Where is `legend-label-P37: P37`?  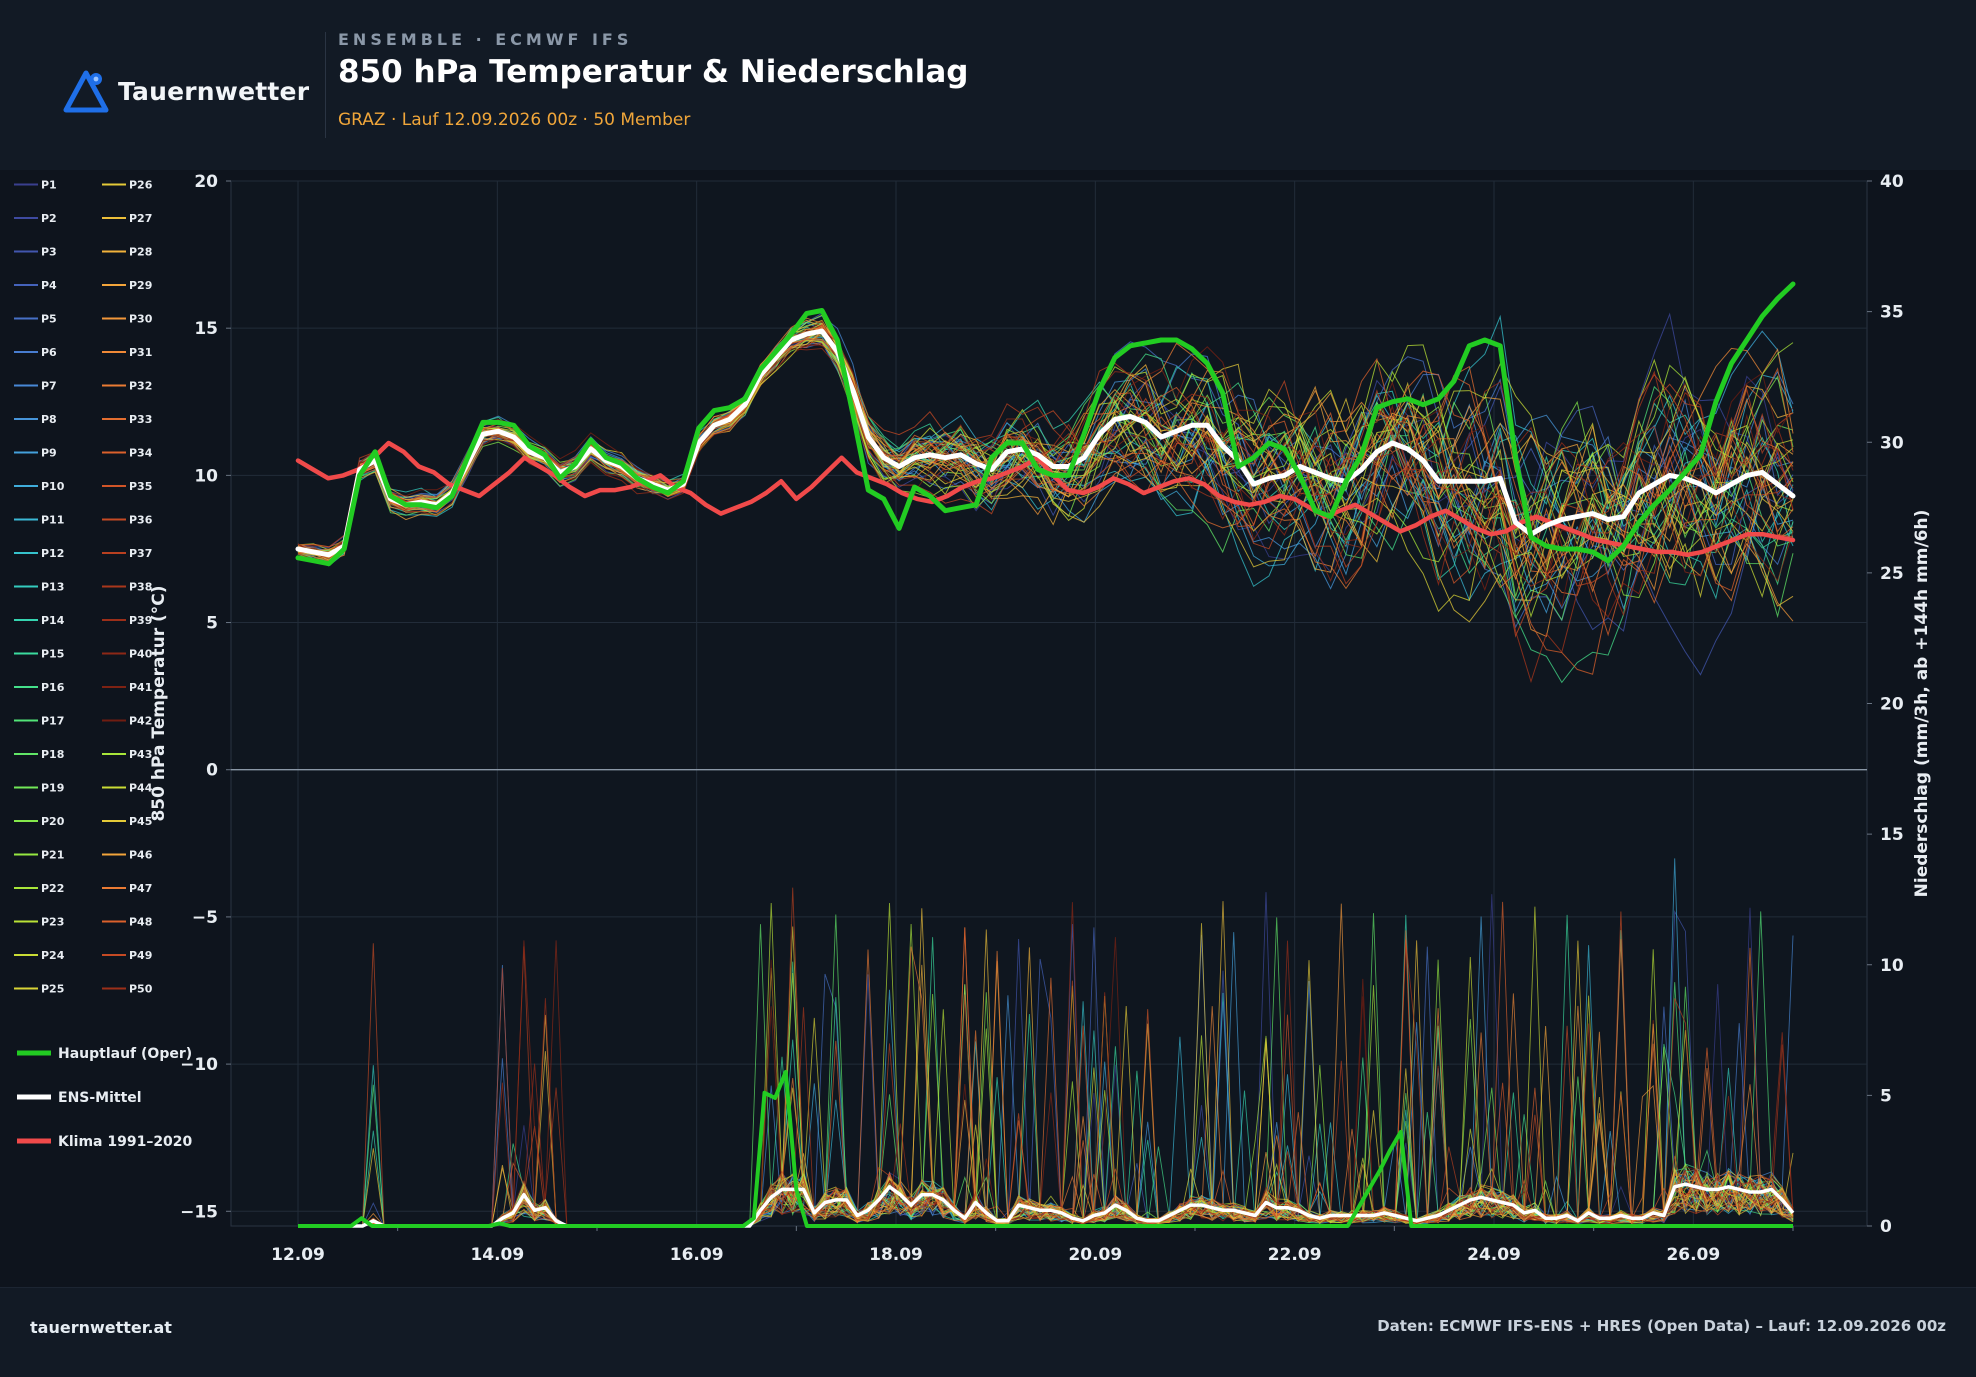
legend-label-P37: P37 is located at coordinates (140, 553).